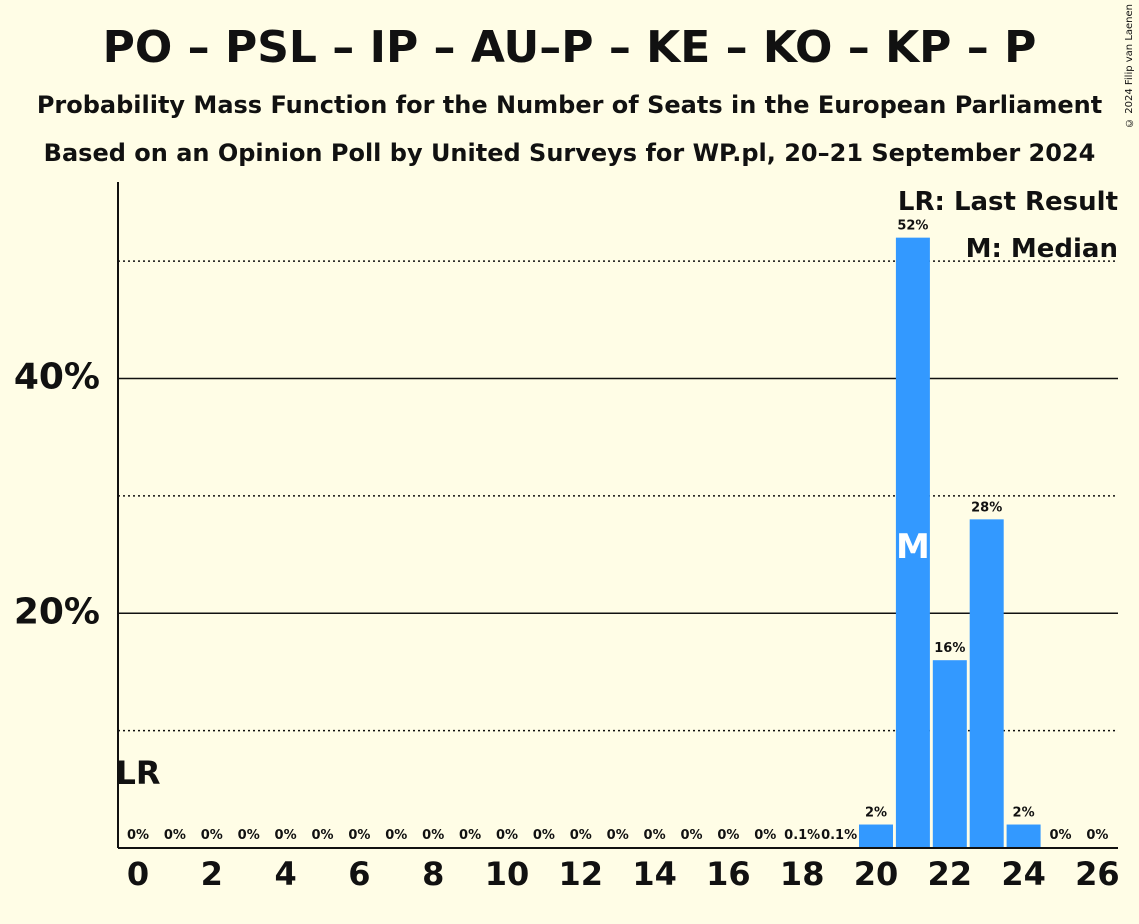  Describe the element at coordinates (137, 773) in the screenshot. I see `last-result-marker: LR` at that location.